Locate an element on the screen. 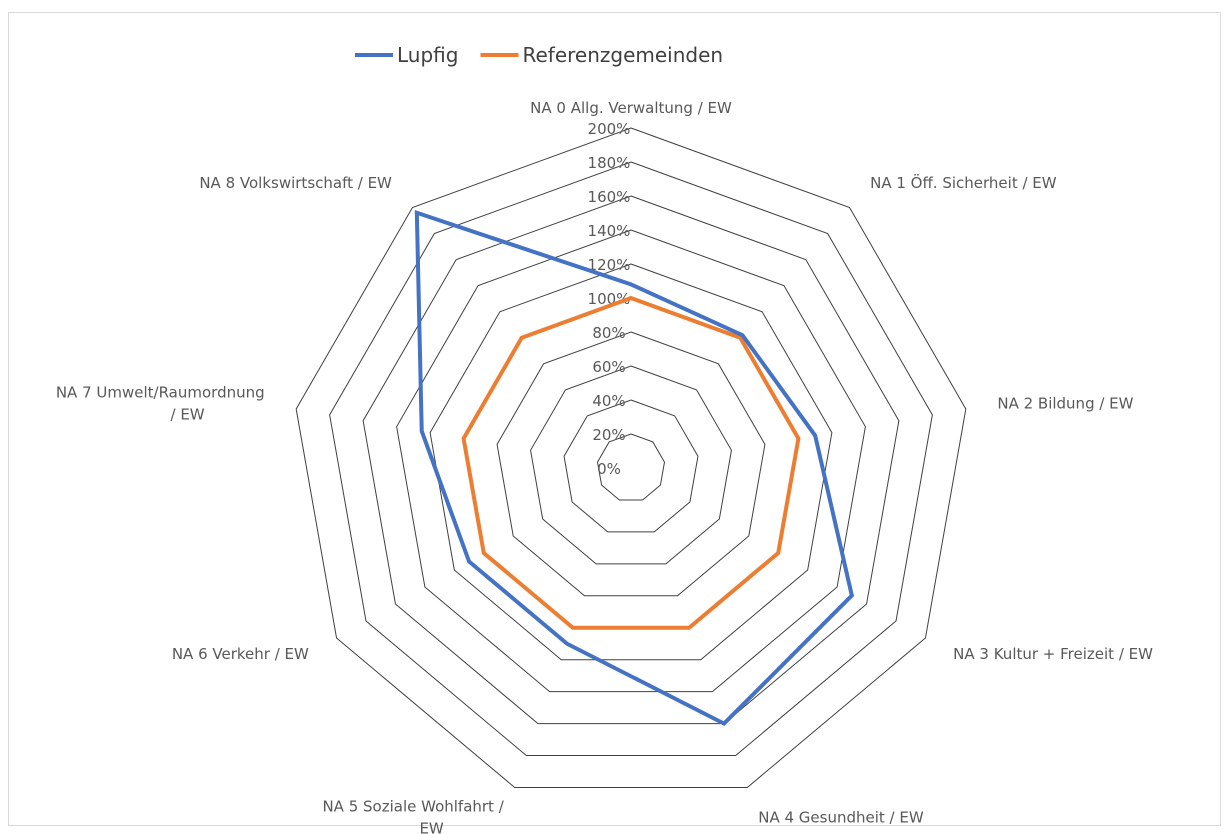 The height and width of the screenshot is (834, 1229). tick-label: 140% is located at coordinates (609, 231).